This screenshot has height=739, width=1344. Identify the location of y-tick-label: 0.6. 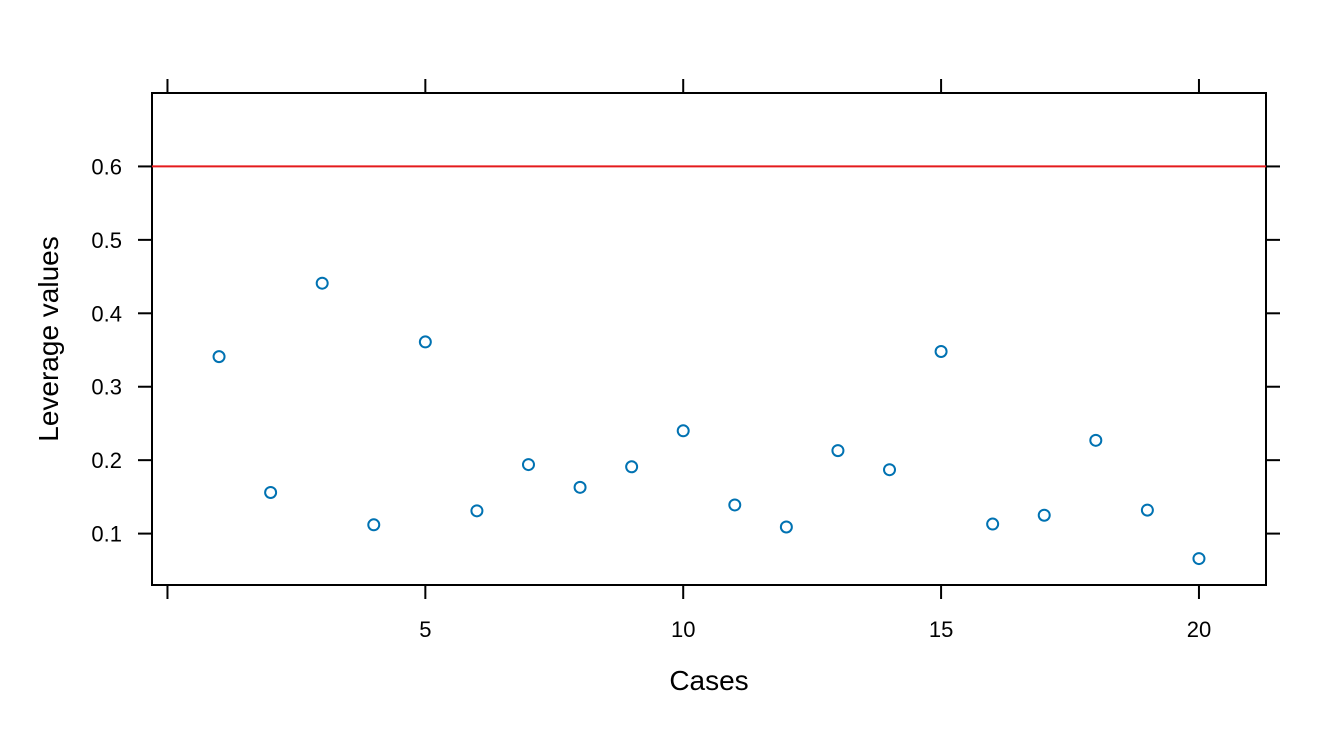
(106, 166).